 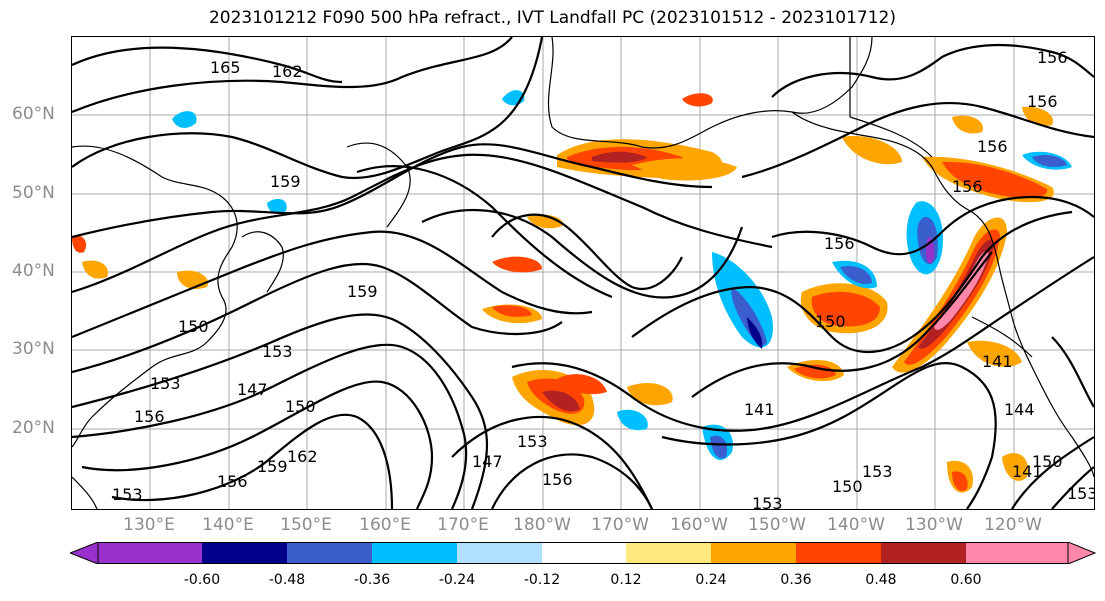 What do you see at coordinates (287, 580) in the screenshot?
I see `colorbar-tick: -0.48` at bounding box center [287, 580].